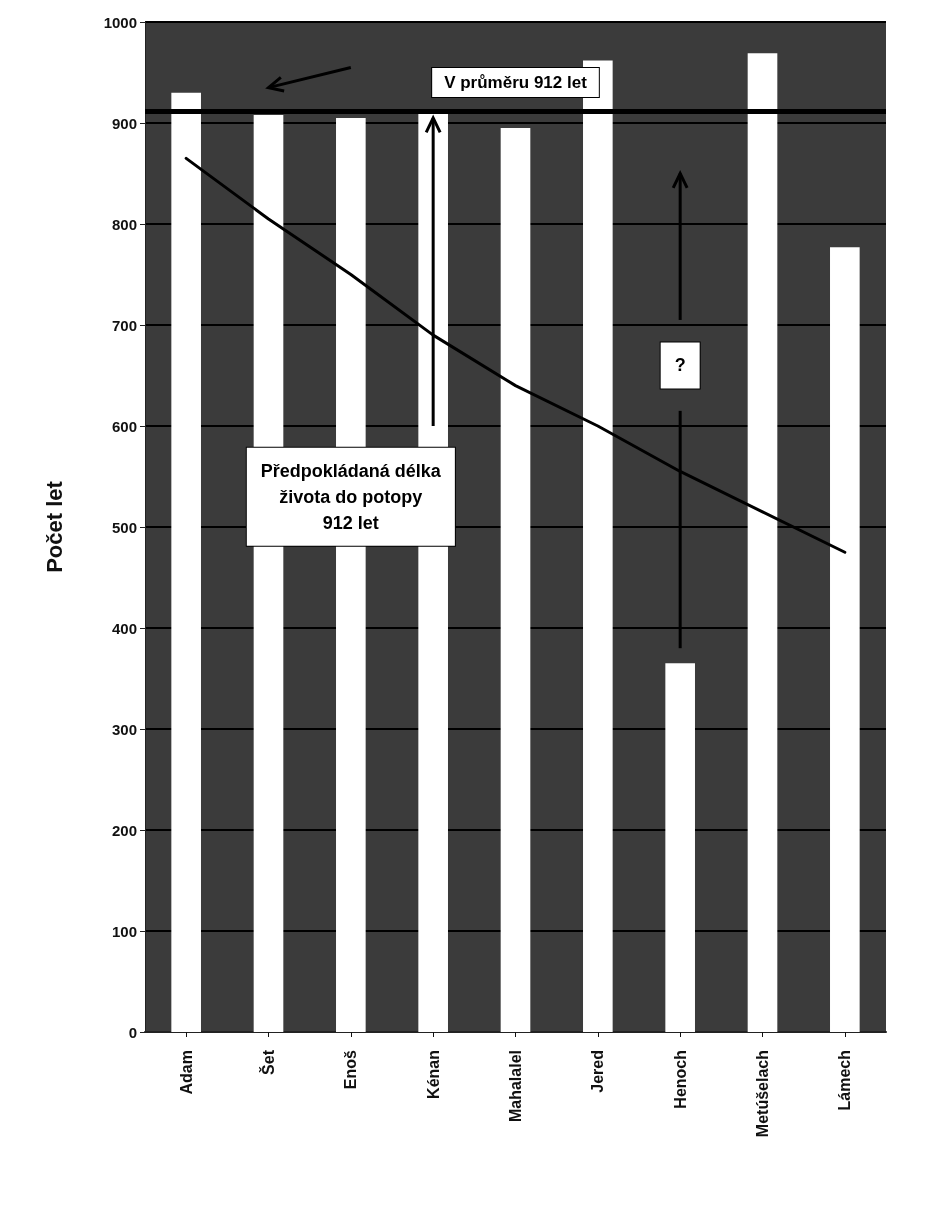 This screenshot has width=926, height=1214. What do you see at coordinates (124, 426) in the screenshot?
I see `y-tick-label: 600` at bounding box center [124, 426].